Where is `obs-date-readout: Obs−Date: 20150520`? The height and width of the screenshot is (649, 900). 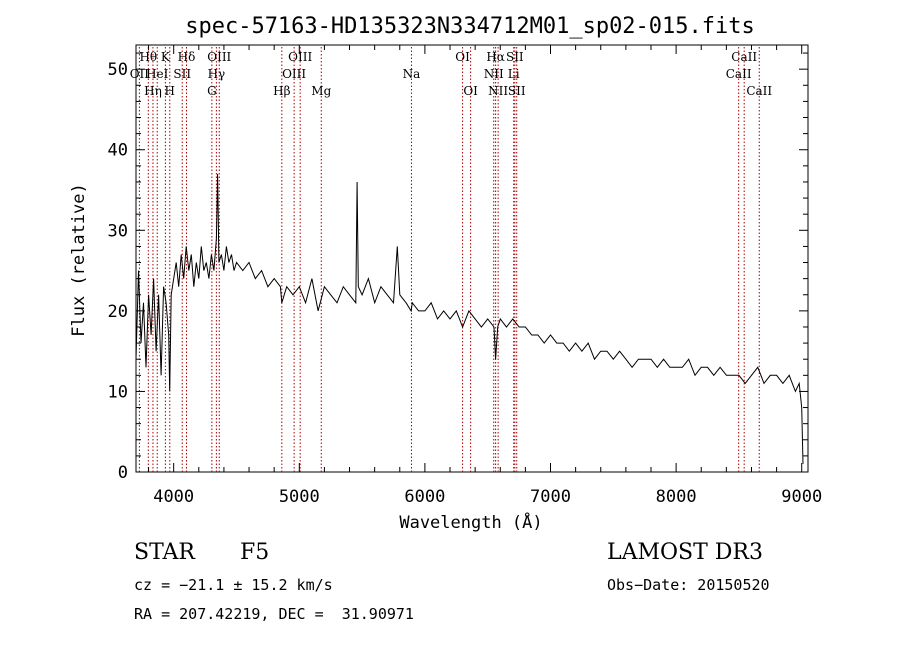 obs-date-readout: Obs−Date: 20150520 is located at coordinates (688, 585).